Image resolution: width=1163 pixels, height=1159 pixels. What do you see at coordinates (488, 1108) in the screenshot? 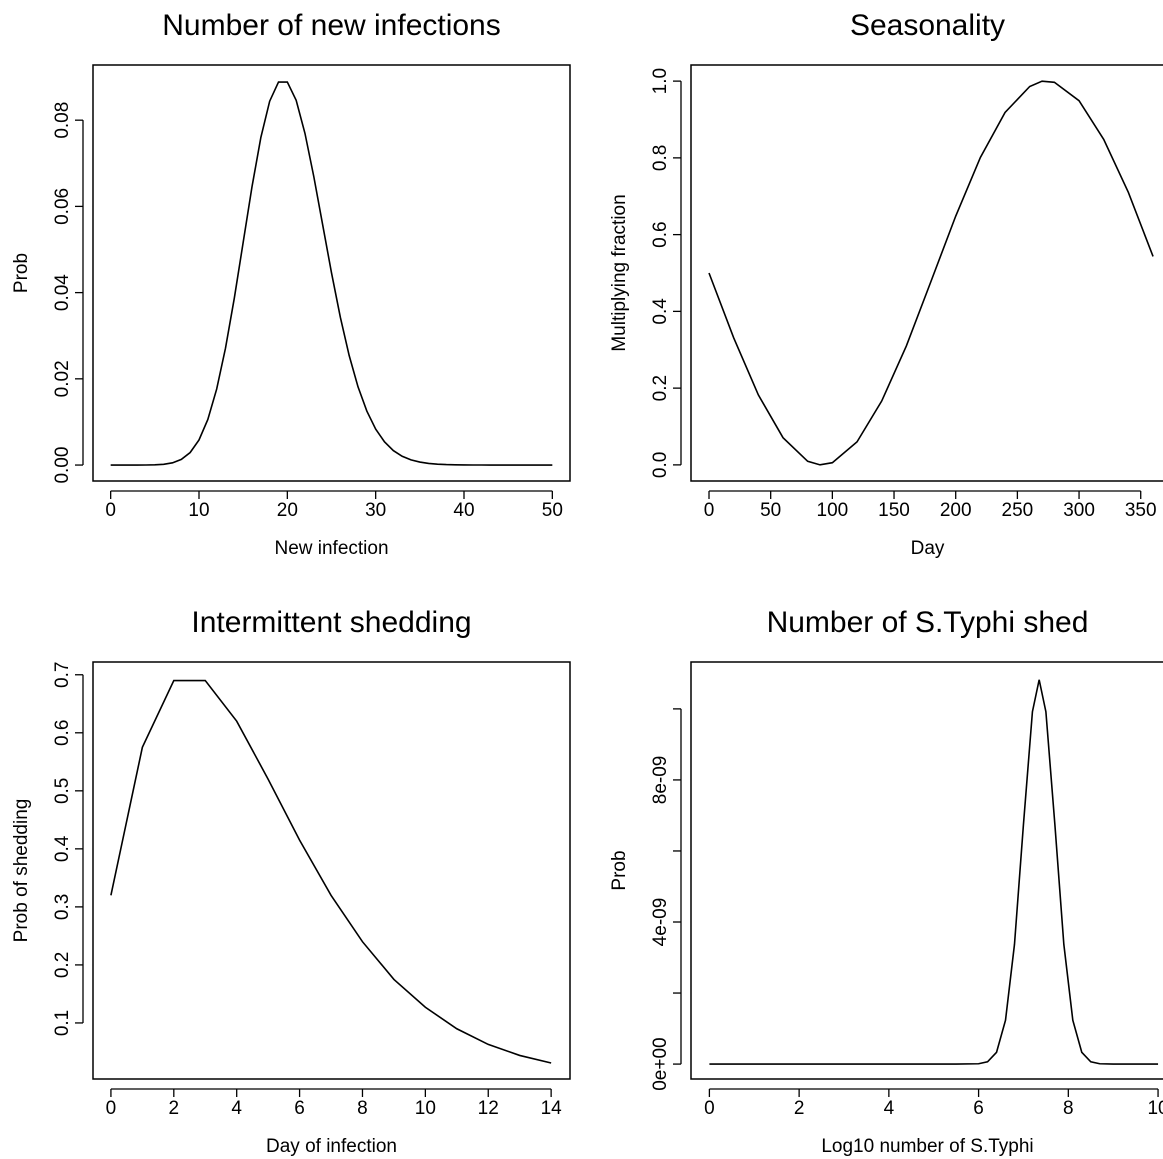
I see `x-tick-label: 12` at bounding box center [488, 1108].